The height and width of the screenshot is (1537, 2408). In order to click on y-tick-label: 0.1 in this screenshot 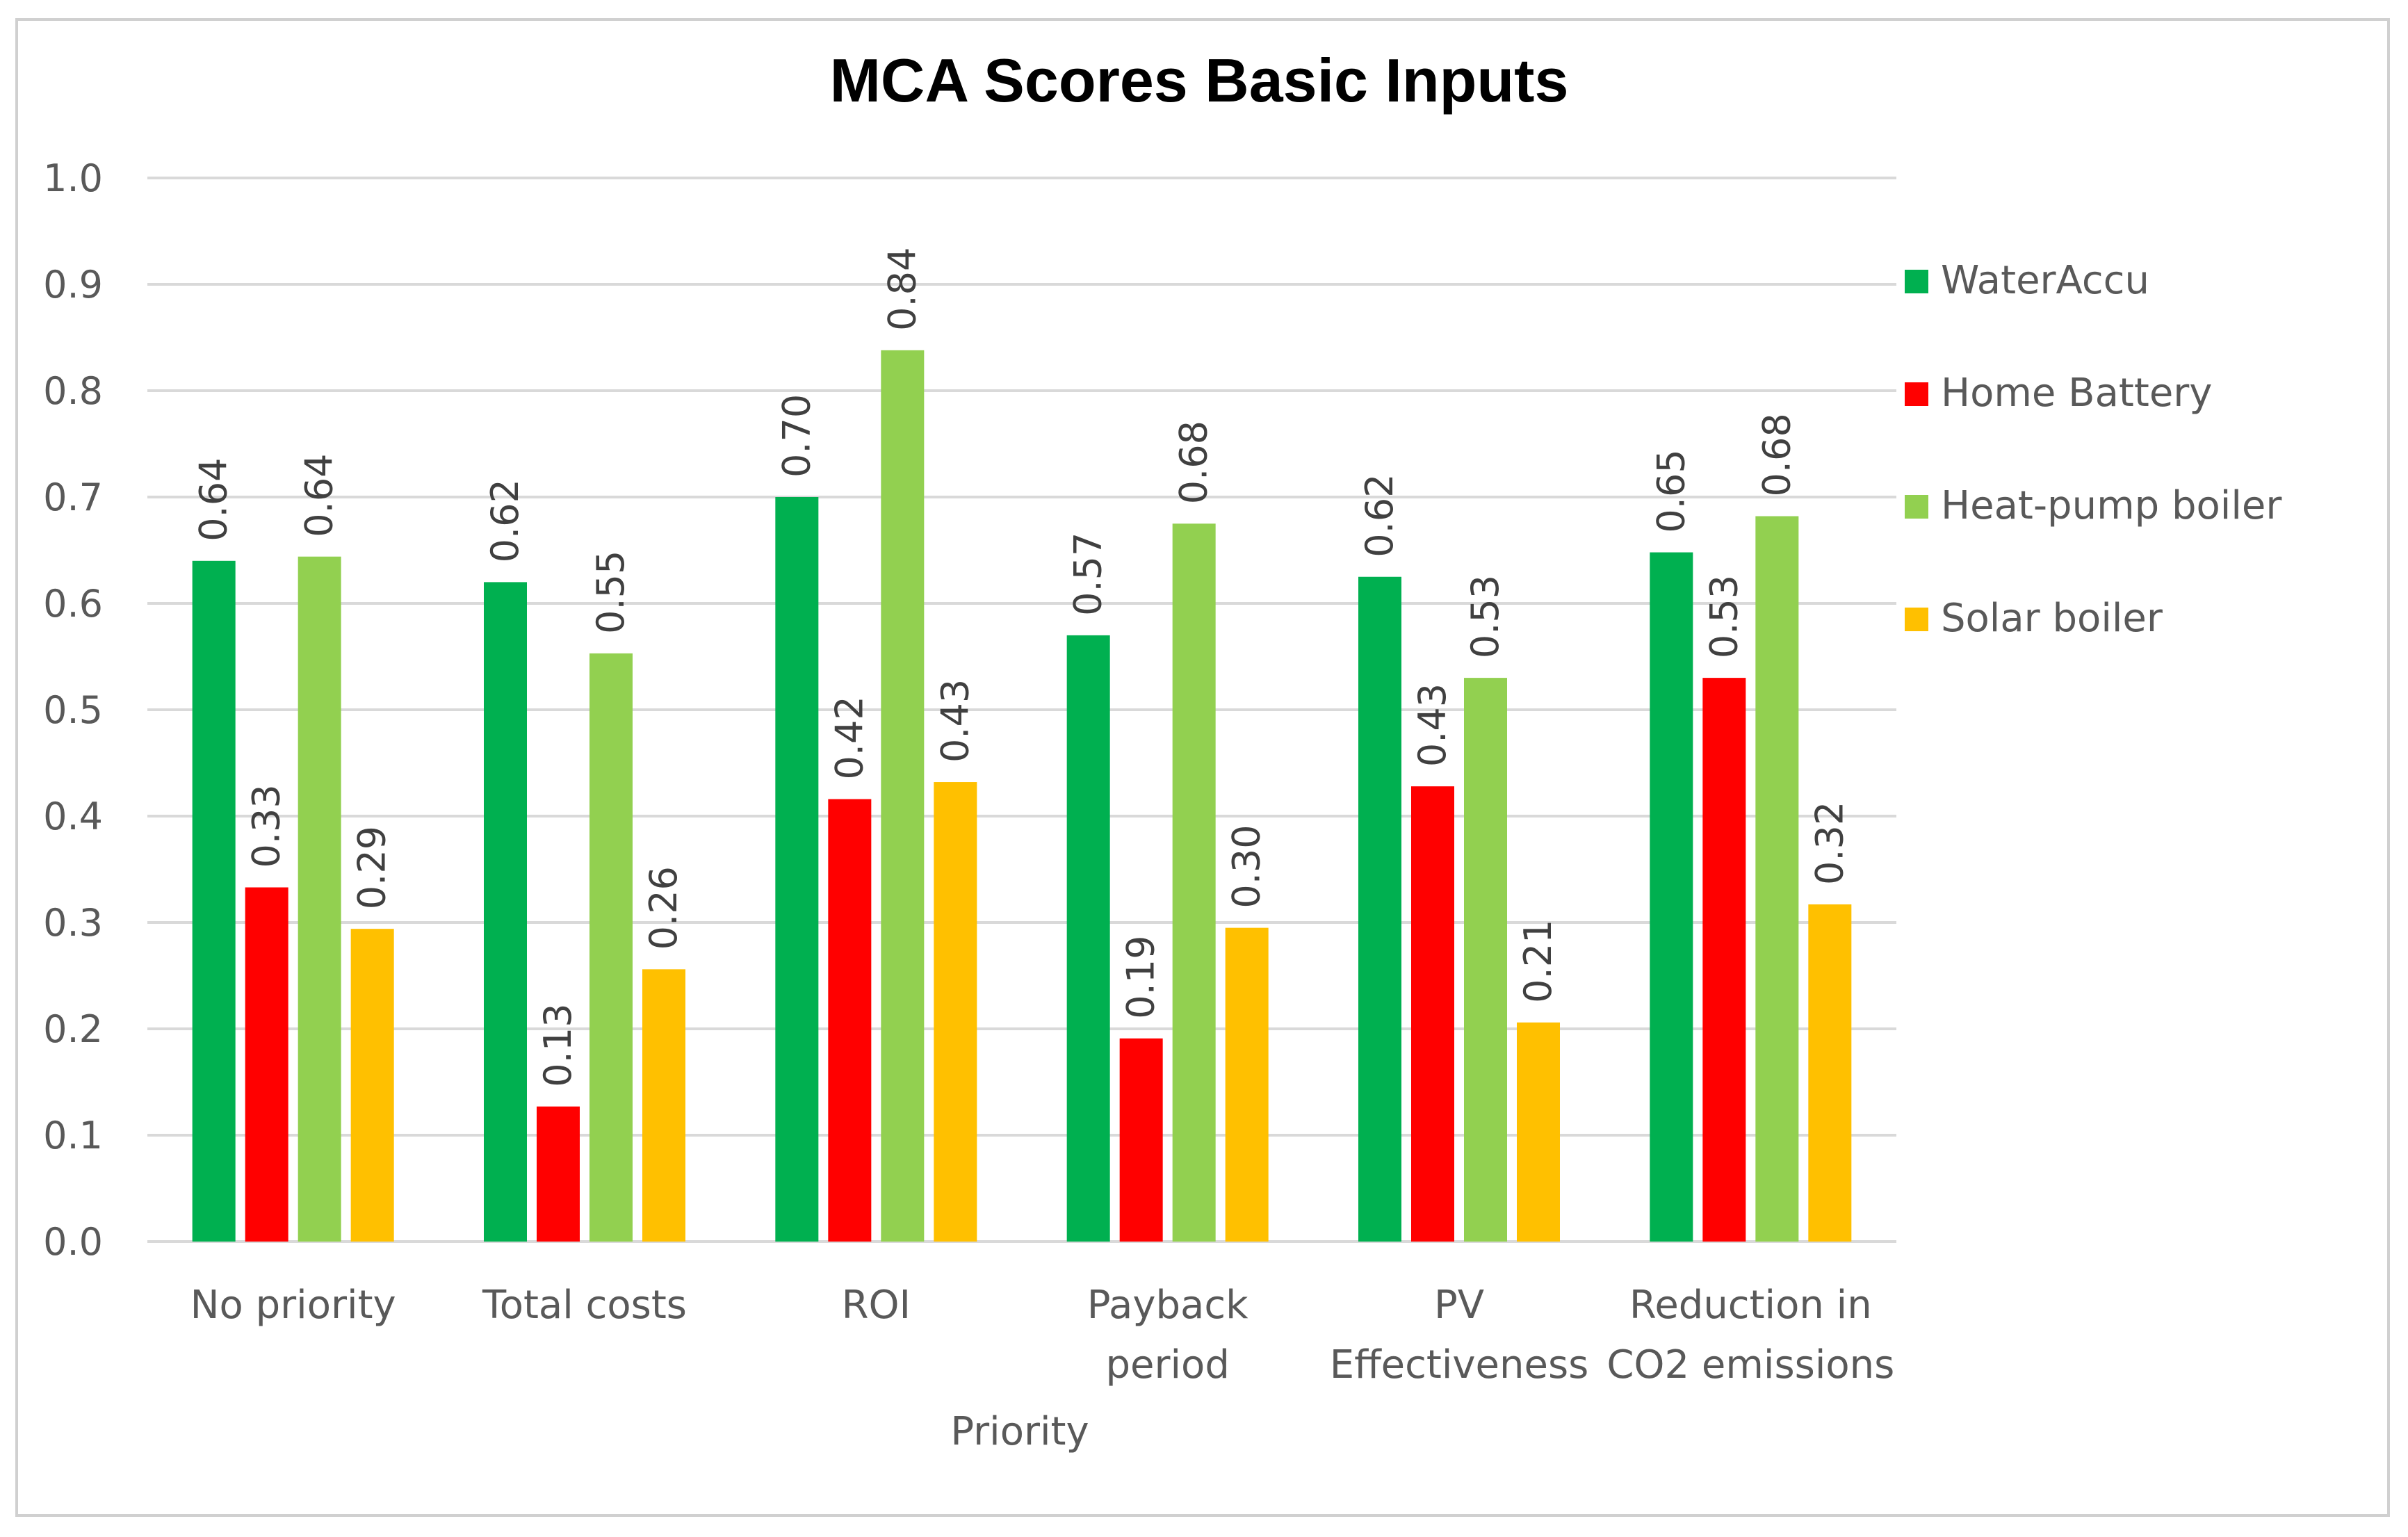, I will do `click(73, 1136)`.